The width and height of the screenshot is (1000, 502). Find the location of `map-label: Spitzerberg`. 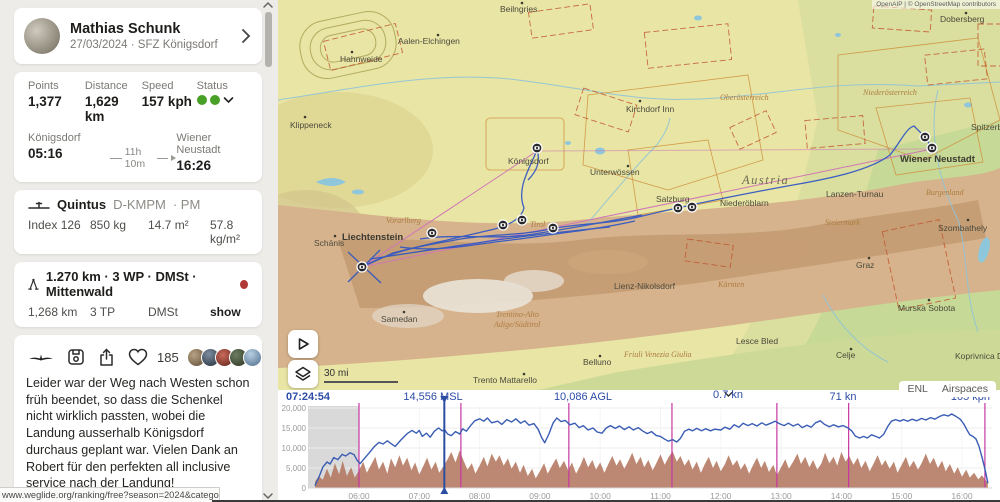

map-label: Spitzerberg is located at coordinates (985, 127).